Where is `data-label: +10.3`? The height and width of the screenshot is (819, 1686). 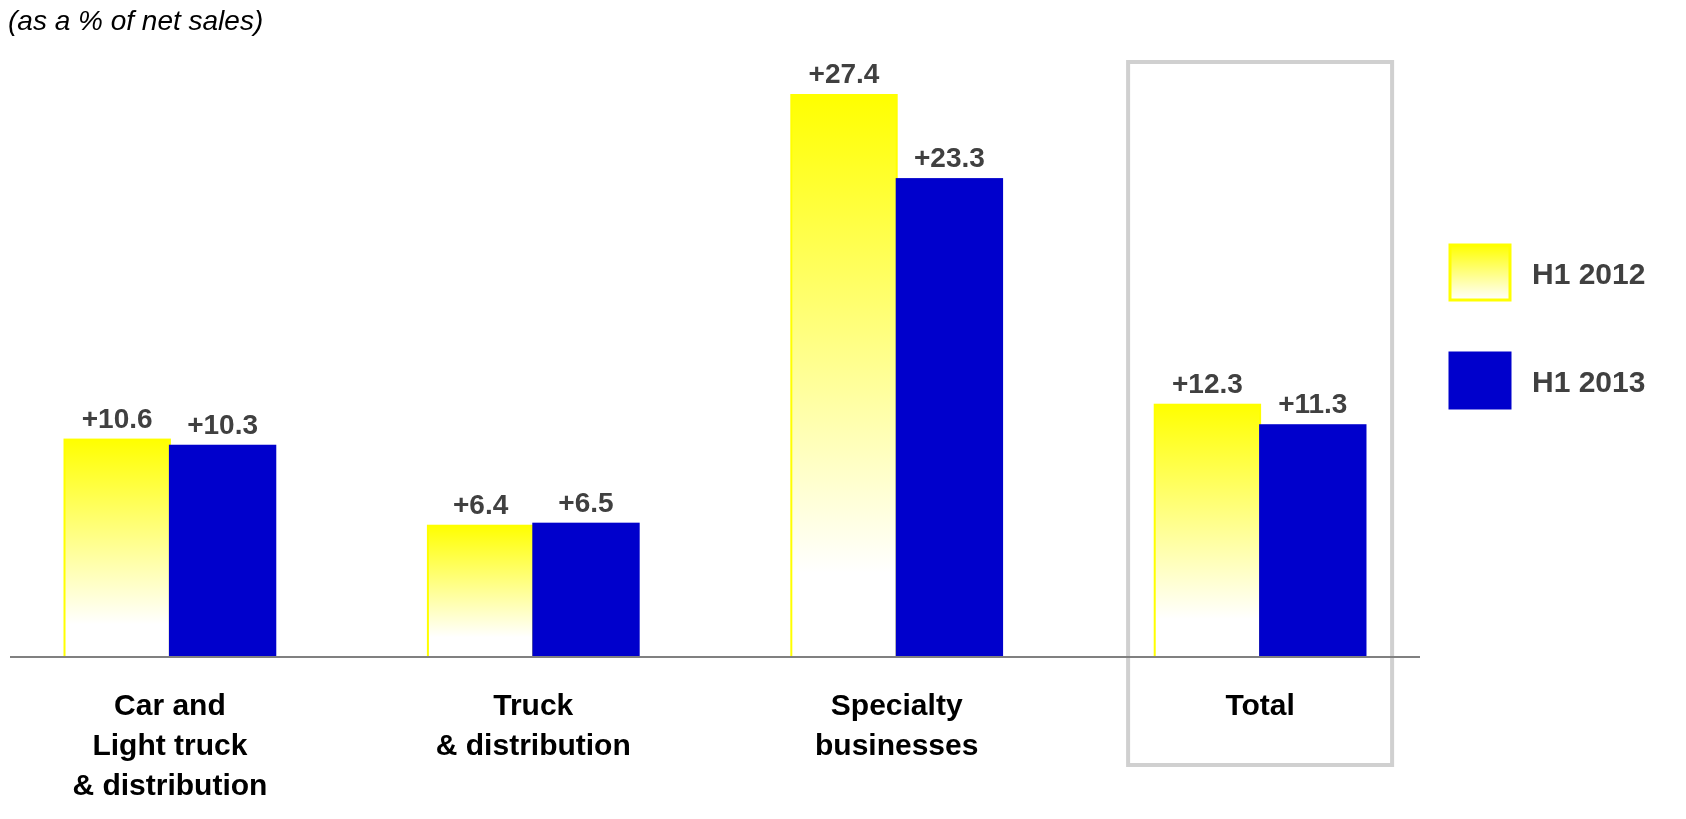 data-label: +10.3 is located at coordinates (223, 424).